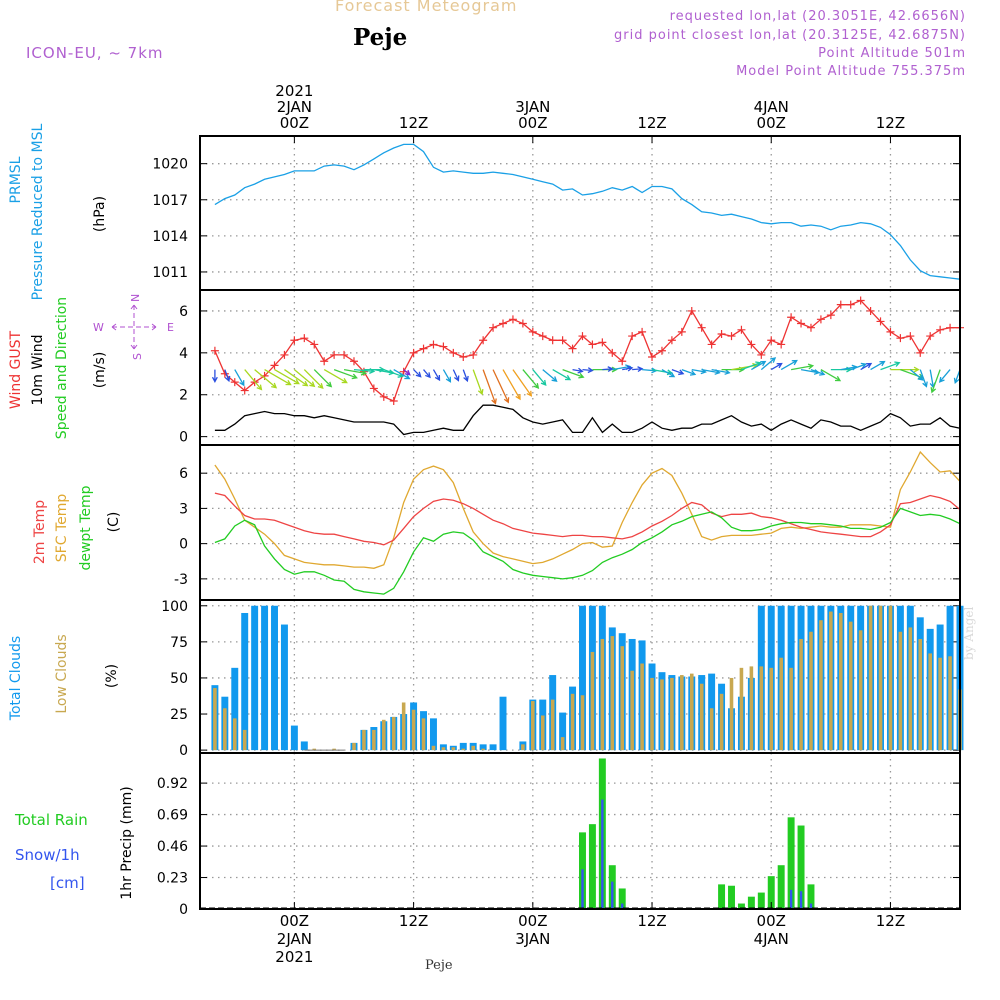 The image size is (1000, 1000). What do you see at coordinates (172, 847) in the screenshot?
I see `y-tick-label: 0.46` at bounding box center [172, 847].